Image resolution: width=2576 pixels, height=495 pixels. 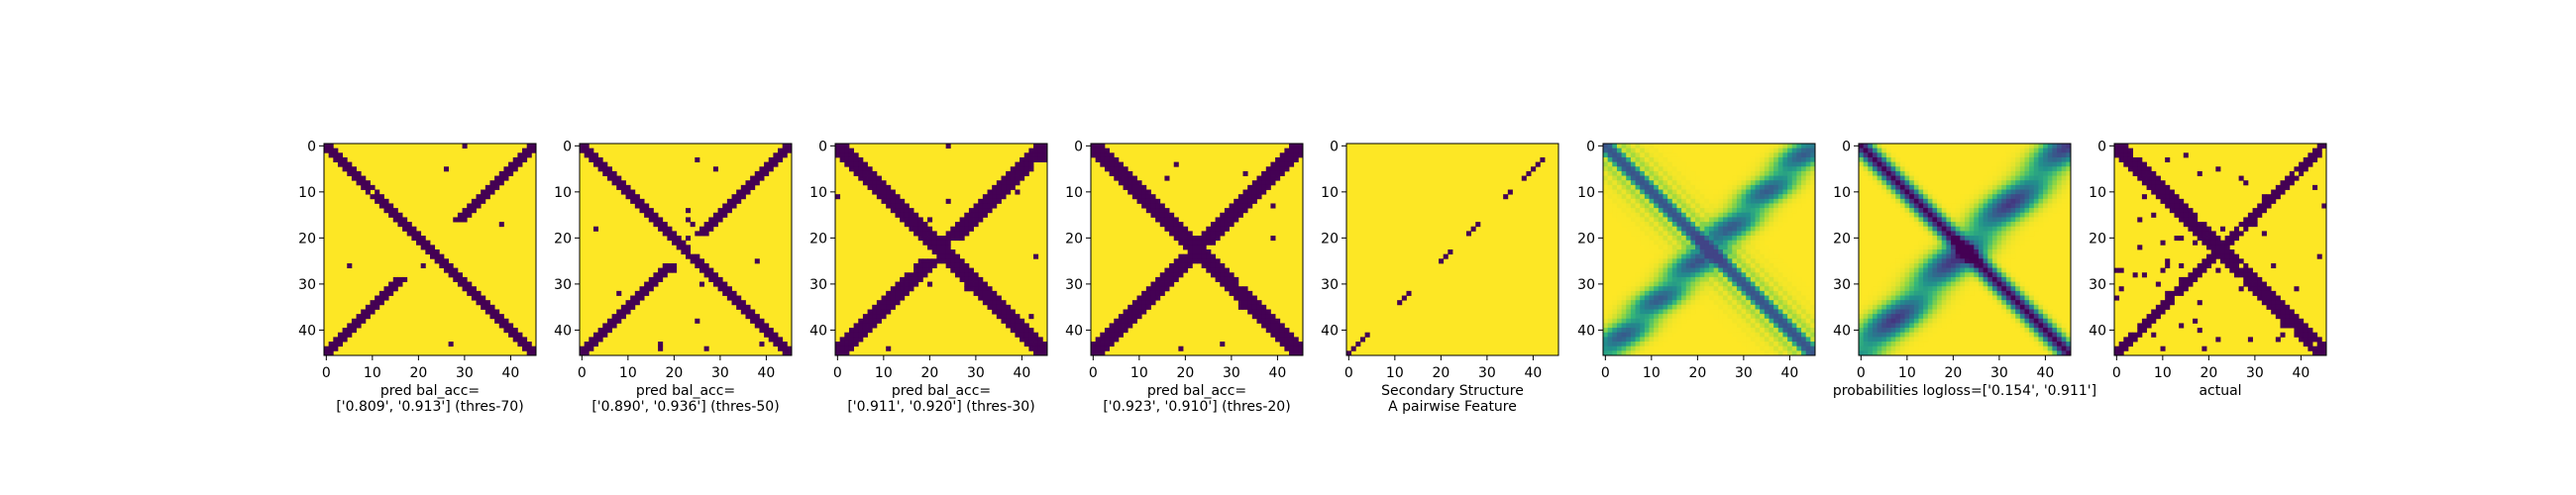 What do you see at coordinates (1953, 373) in the screenshot?
I see `x-tick-label: 20` at bounding box center [1953, 373].